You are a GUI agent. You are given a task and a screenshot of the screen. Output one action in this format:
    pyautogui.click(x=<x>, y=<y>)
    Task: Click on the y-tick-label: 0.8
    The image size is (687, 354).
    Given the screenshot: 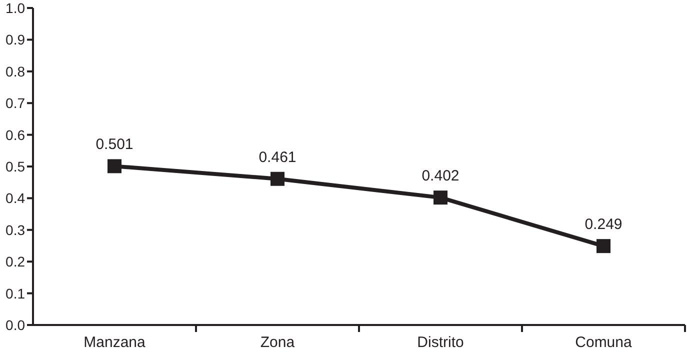 What is the action you would take?
    pyautogui.click(x=16, y=71)
    